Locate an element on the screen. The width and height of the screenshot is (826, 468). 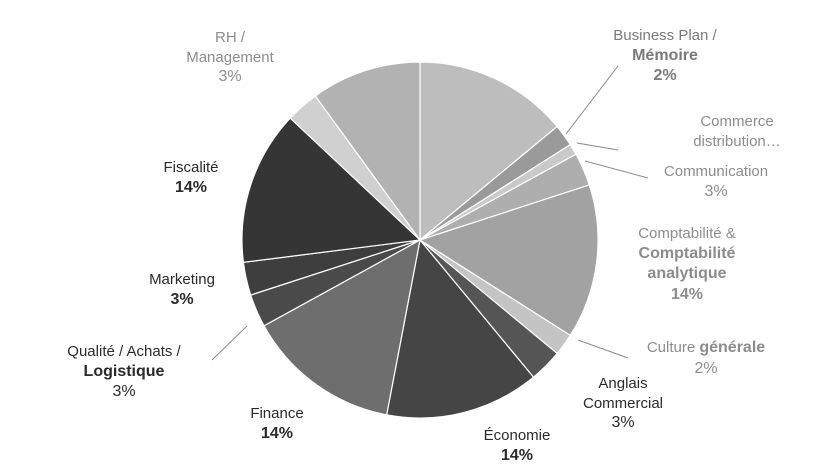
label-fiscalite: Fiscalité 14% is located at coordinates (191, 178).